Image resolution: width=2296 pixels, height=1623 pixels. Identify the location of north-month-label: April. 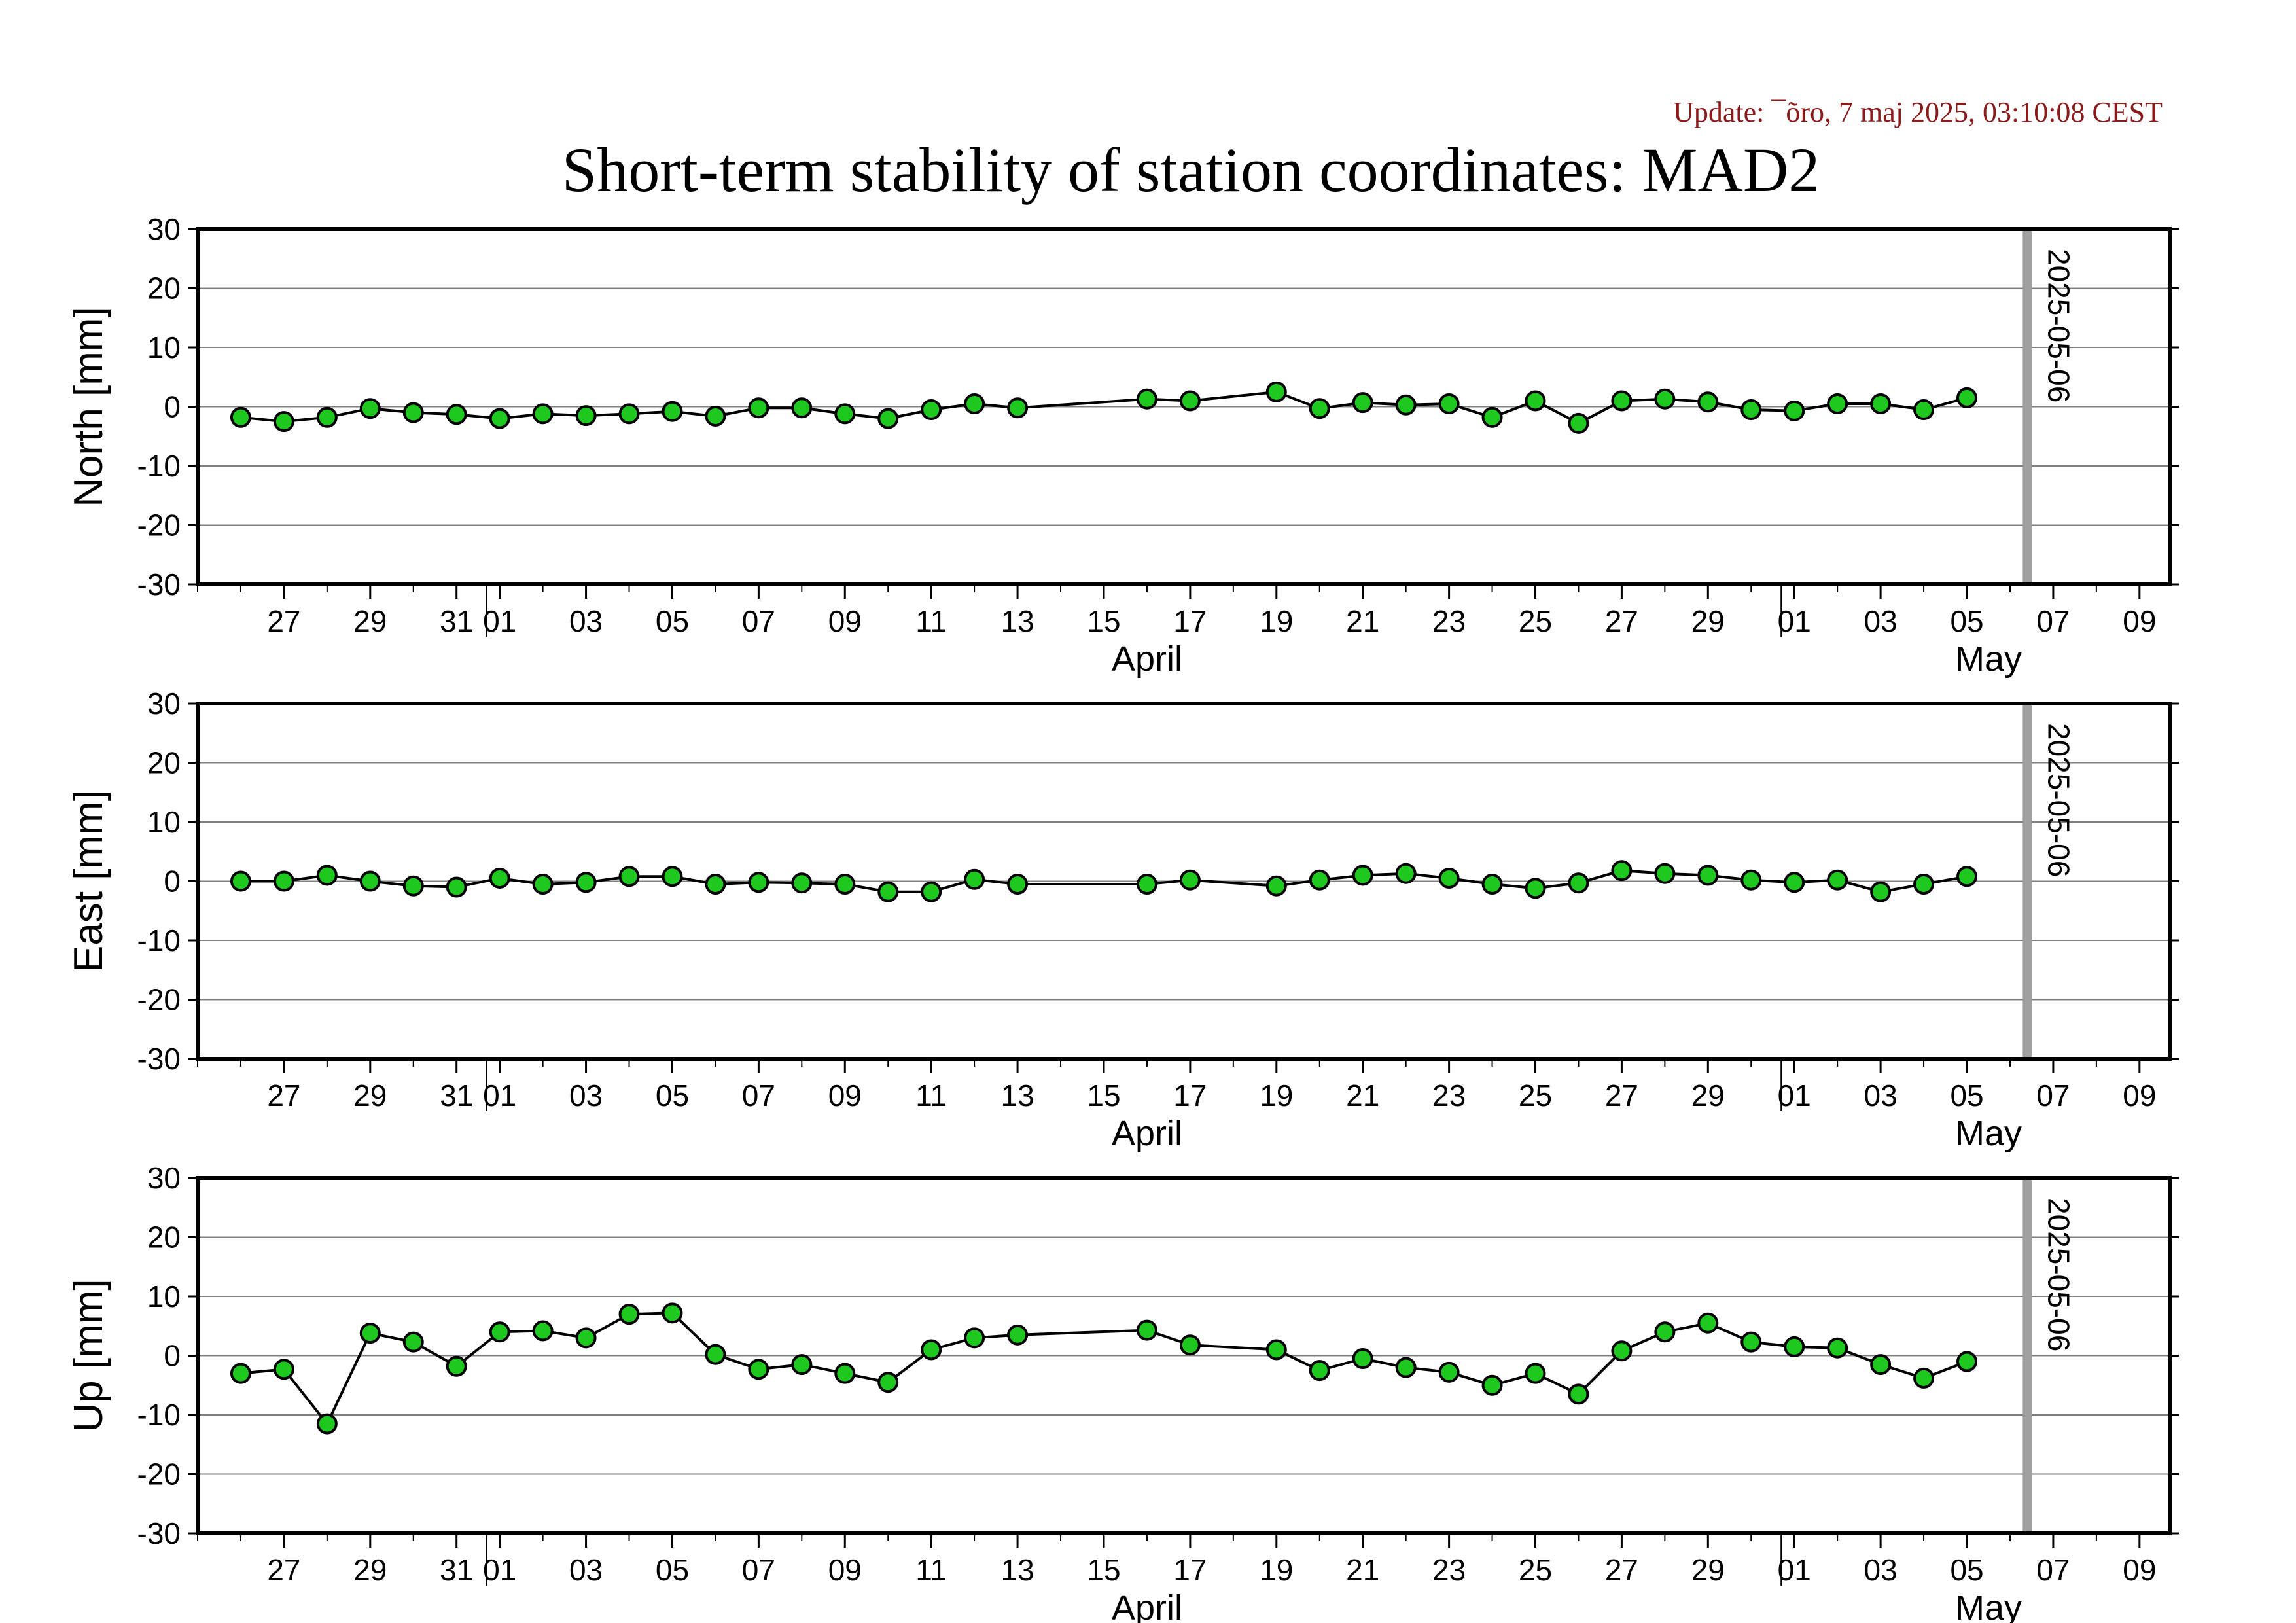
(1147, 659).